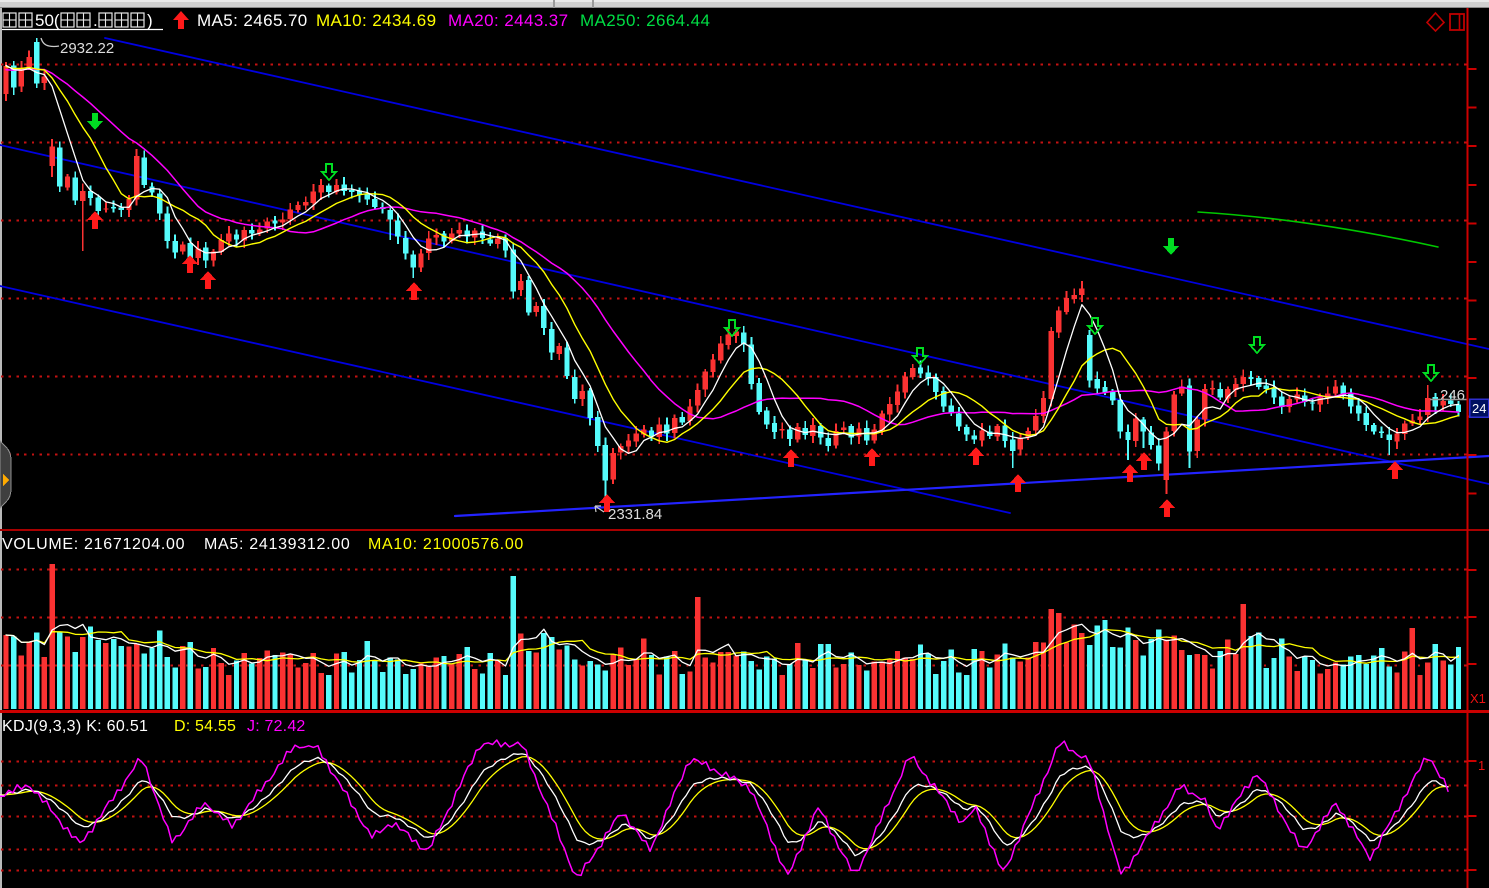 The height and width of the screenshot is (888, 1489). Describe the element at coordinates (446, 544) in the screenshot. I see `svg-text: MA10: 21000576.00` at that location.